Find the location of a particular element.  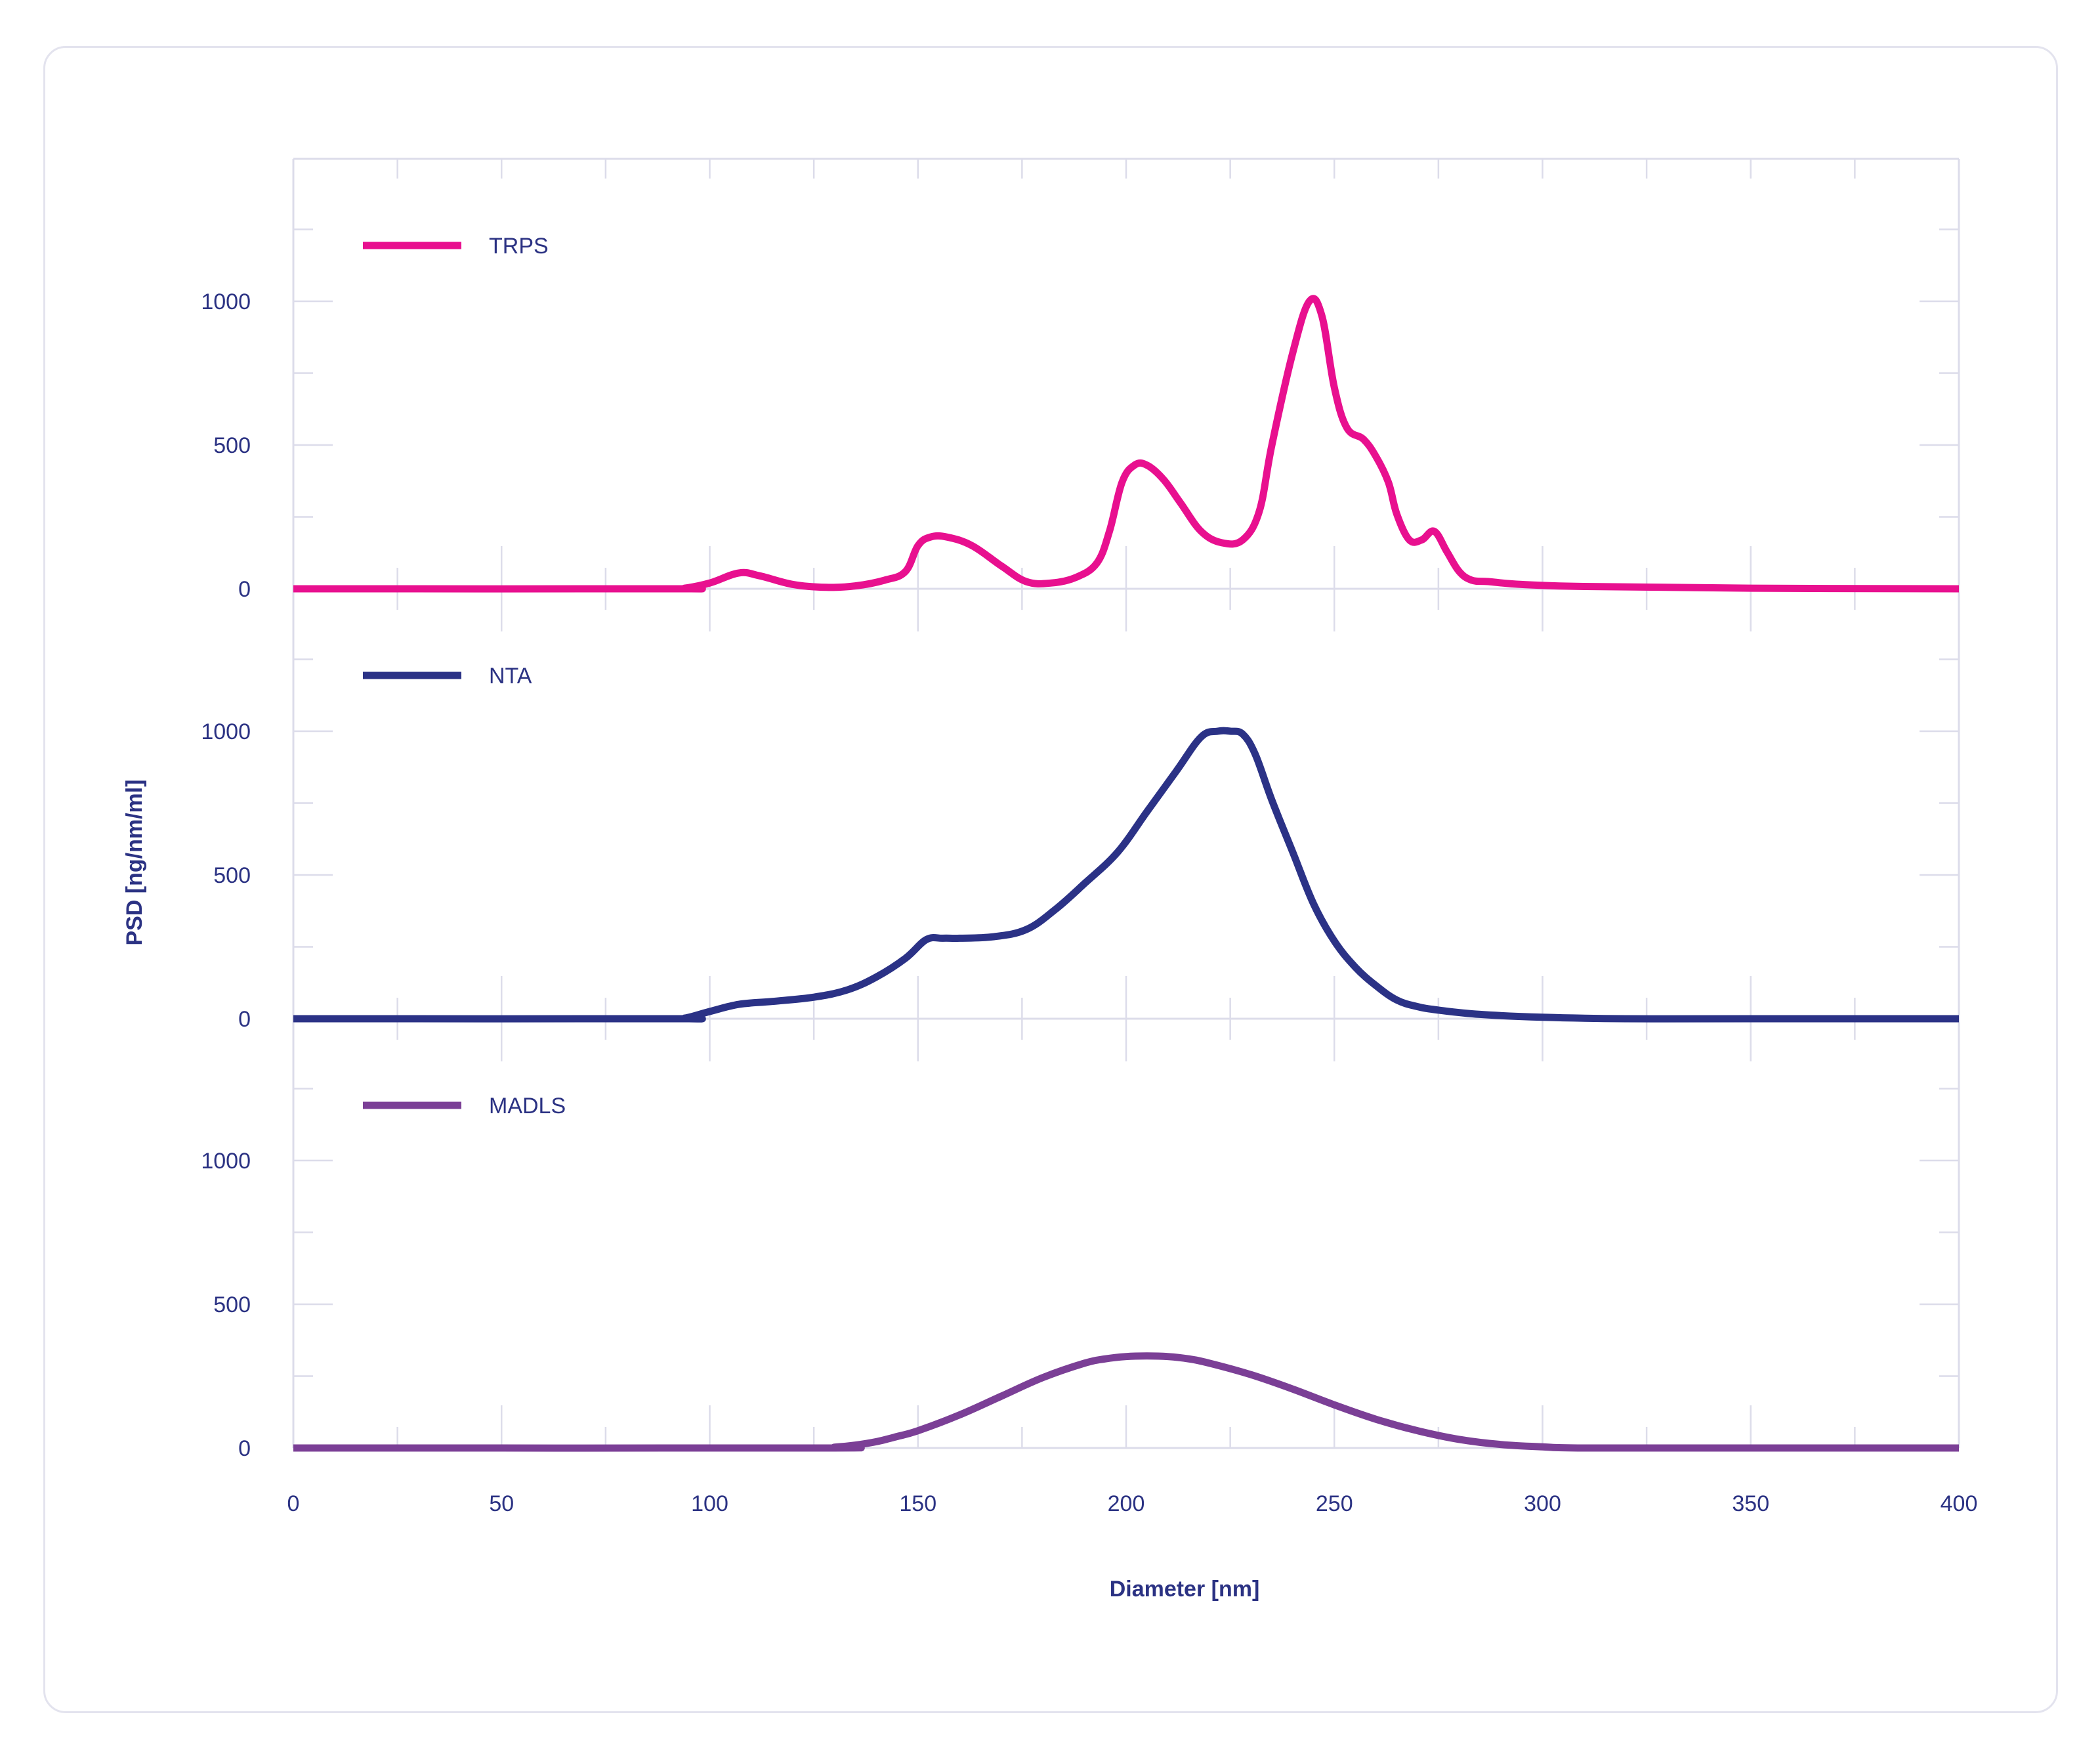

x-tick-label: 150 is located at coordinates (917, 1503).